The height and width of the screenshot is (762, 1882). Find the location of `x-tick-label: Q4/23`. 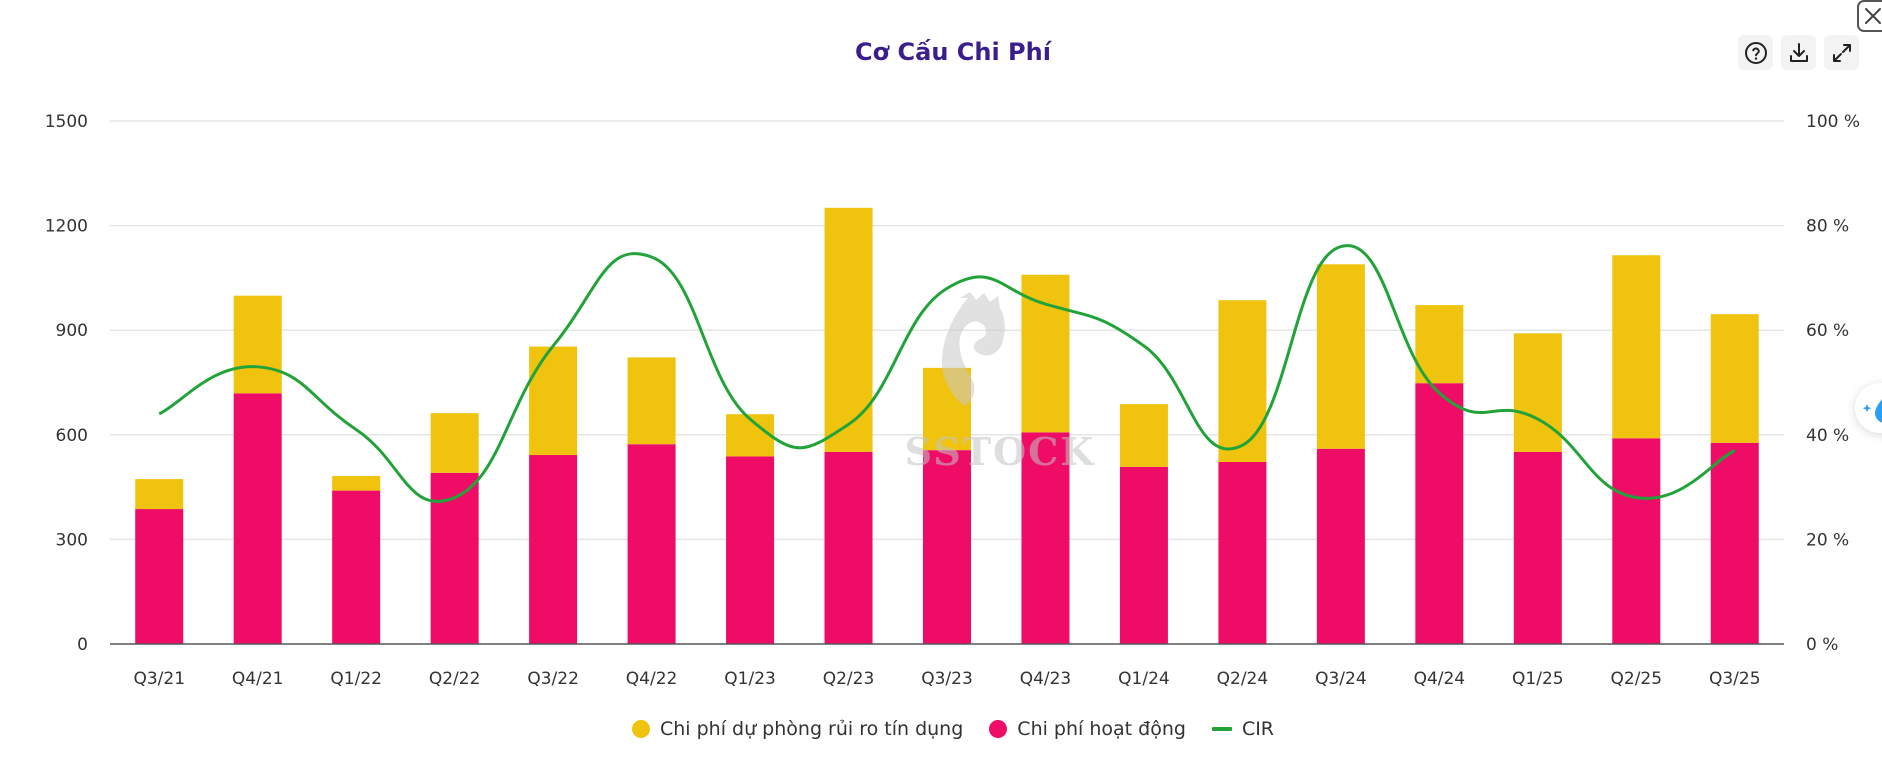

x-tick-label: Q4/23 is located at coordinates (1046, 679).